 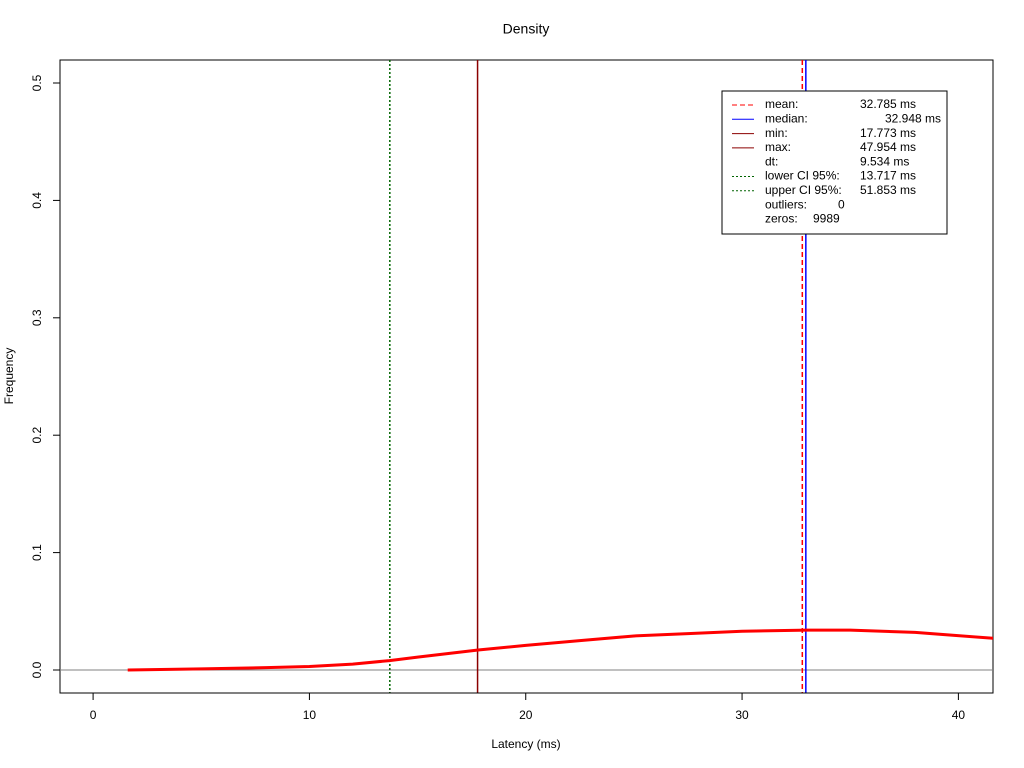 What do you see at coordinates (826, 219) in the screenshot?
I see `legend-value: 9989` at bounding box center [826, 219].